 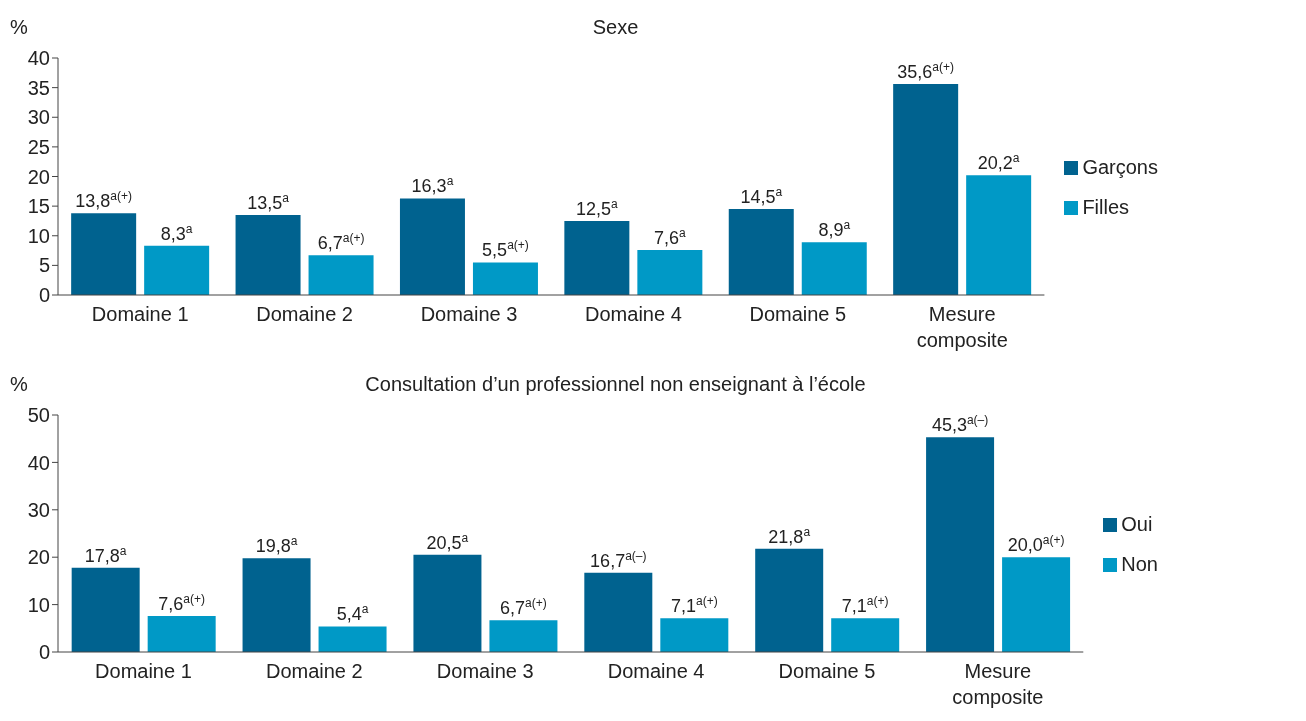 What do you see at coordinates (597, 207) in the screenshot?
I see `data-label: 12,5$^{a}$` at bounding box center [597, 207].